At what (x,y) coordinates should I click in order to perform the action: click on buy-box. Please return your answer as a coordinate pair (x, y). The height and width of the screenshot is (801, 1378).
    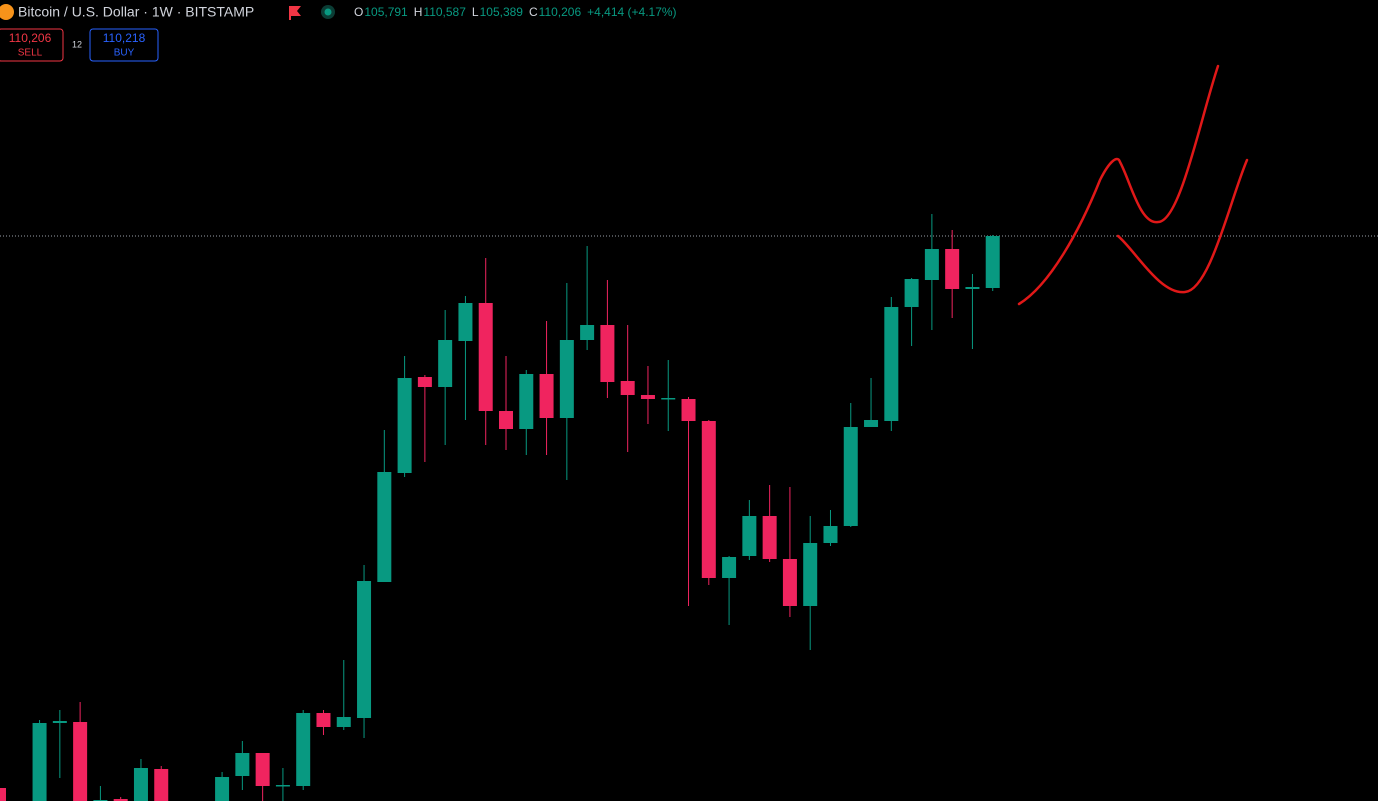
    Looking at the image, I should click on (124, 45).